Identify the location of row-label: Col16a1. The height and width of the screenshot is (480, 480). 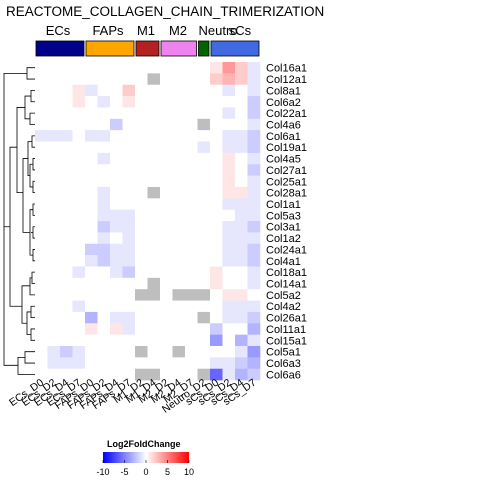
(286, 69).